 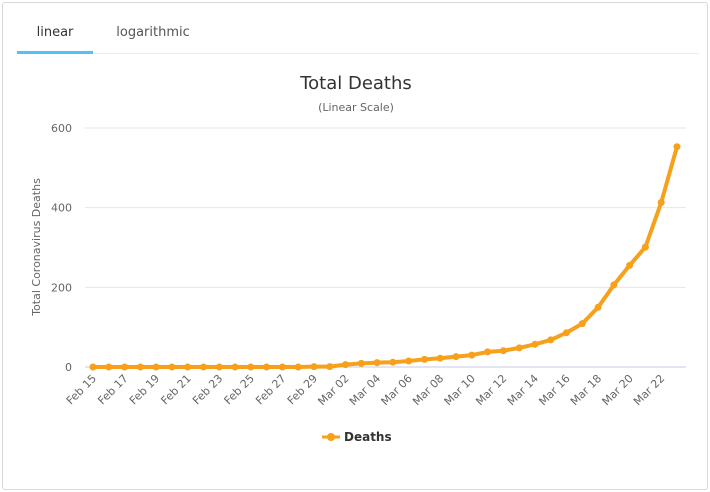 I want to click on chart-title: Total Deaths, so click(x=355, y=83).